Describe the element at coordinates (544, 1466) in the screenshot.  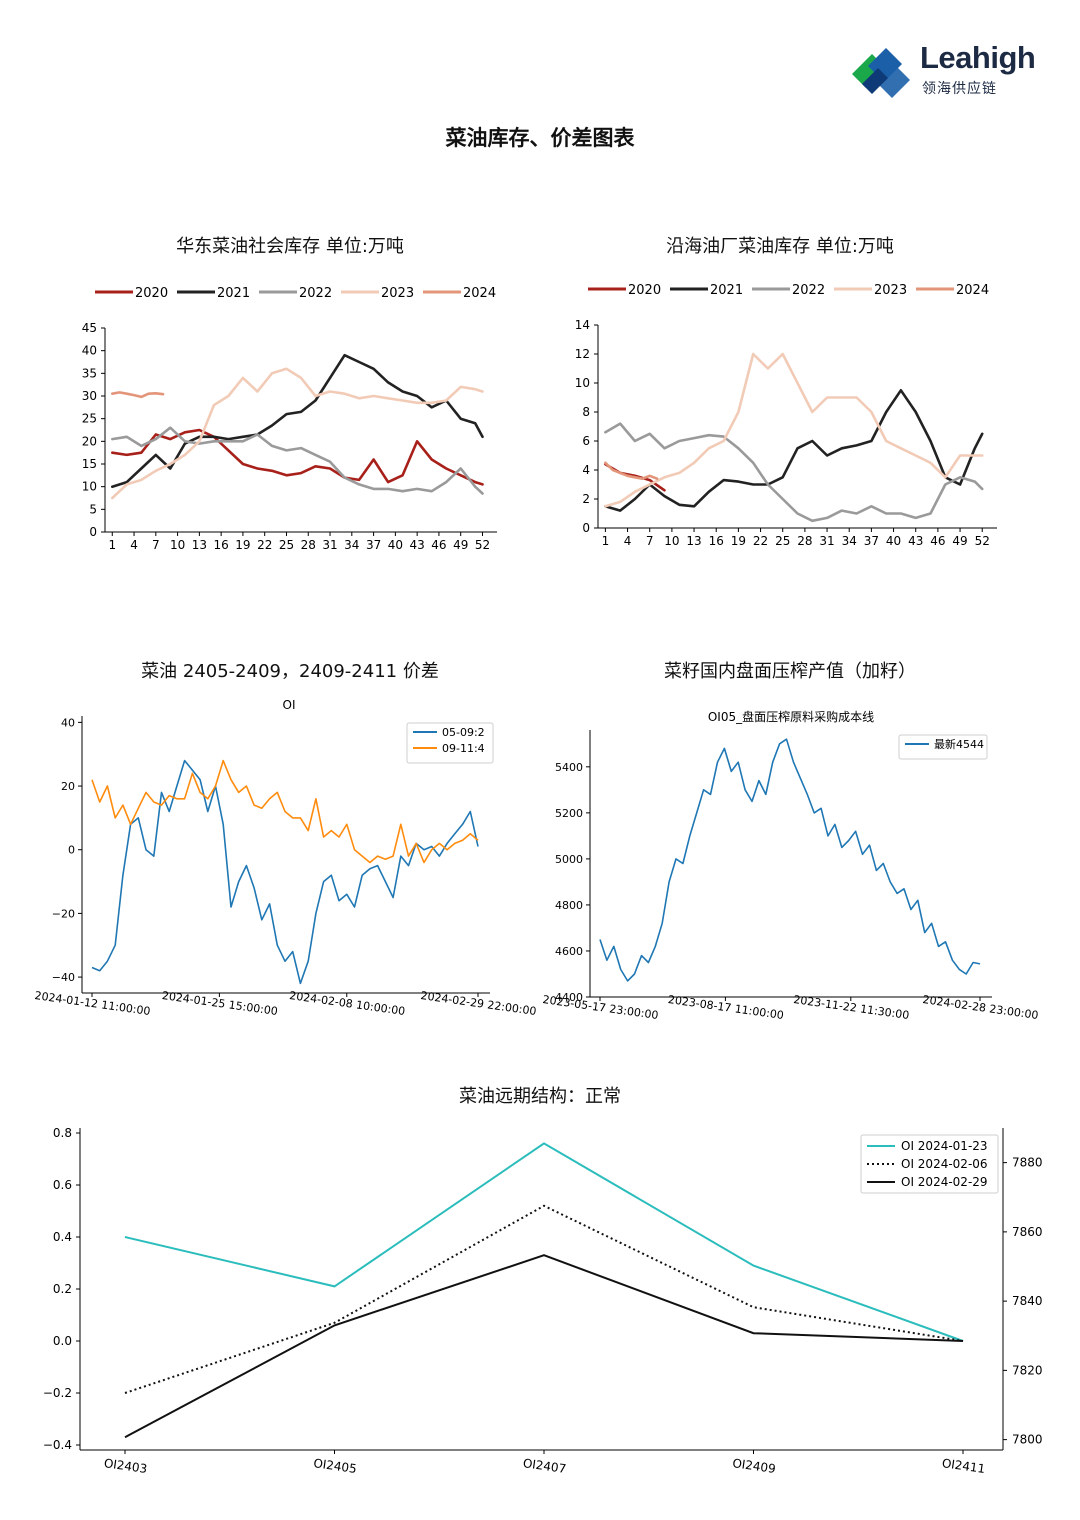
I see `structure-x-tick-label: OI2407` at that location.